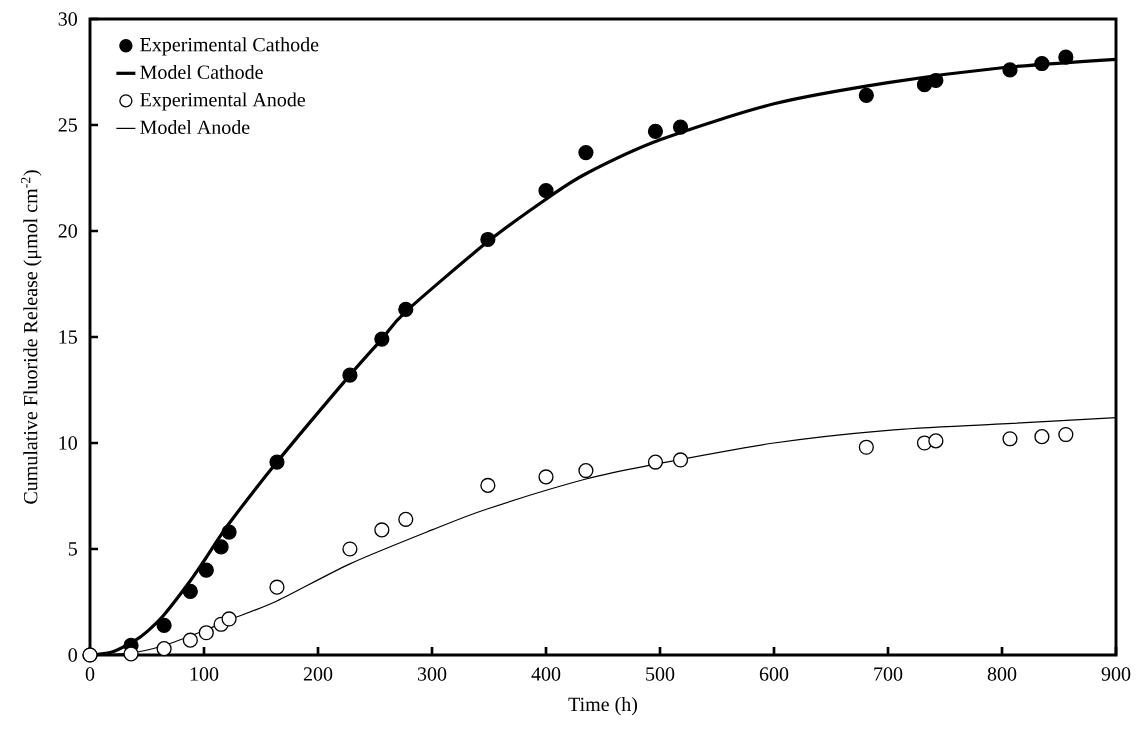 The height and width of the screenshot is (751, 1138). I want to click on x-axis-title: Time (h), so click(603, 706).